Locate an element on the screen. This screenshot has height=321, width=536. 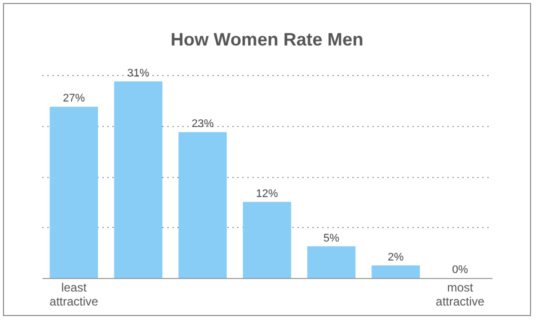
x-tick-label: least attractive is located at coordinates (74, 294).